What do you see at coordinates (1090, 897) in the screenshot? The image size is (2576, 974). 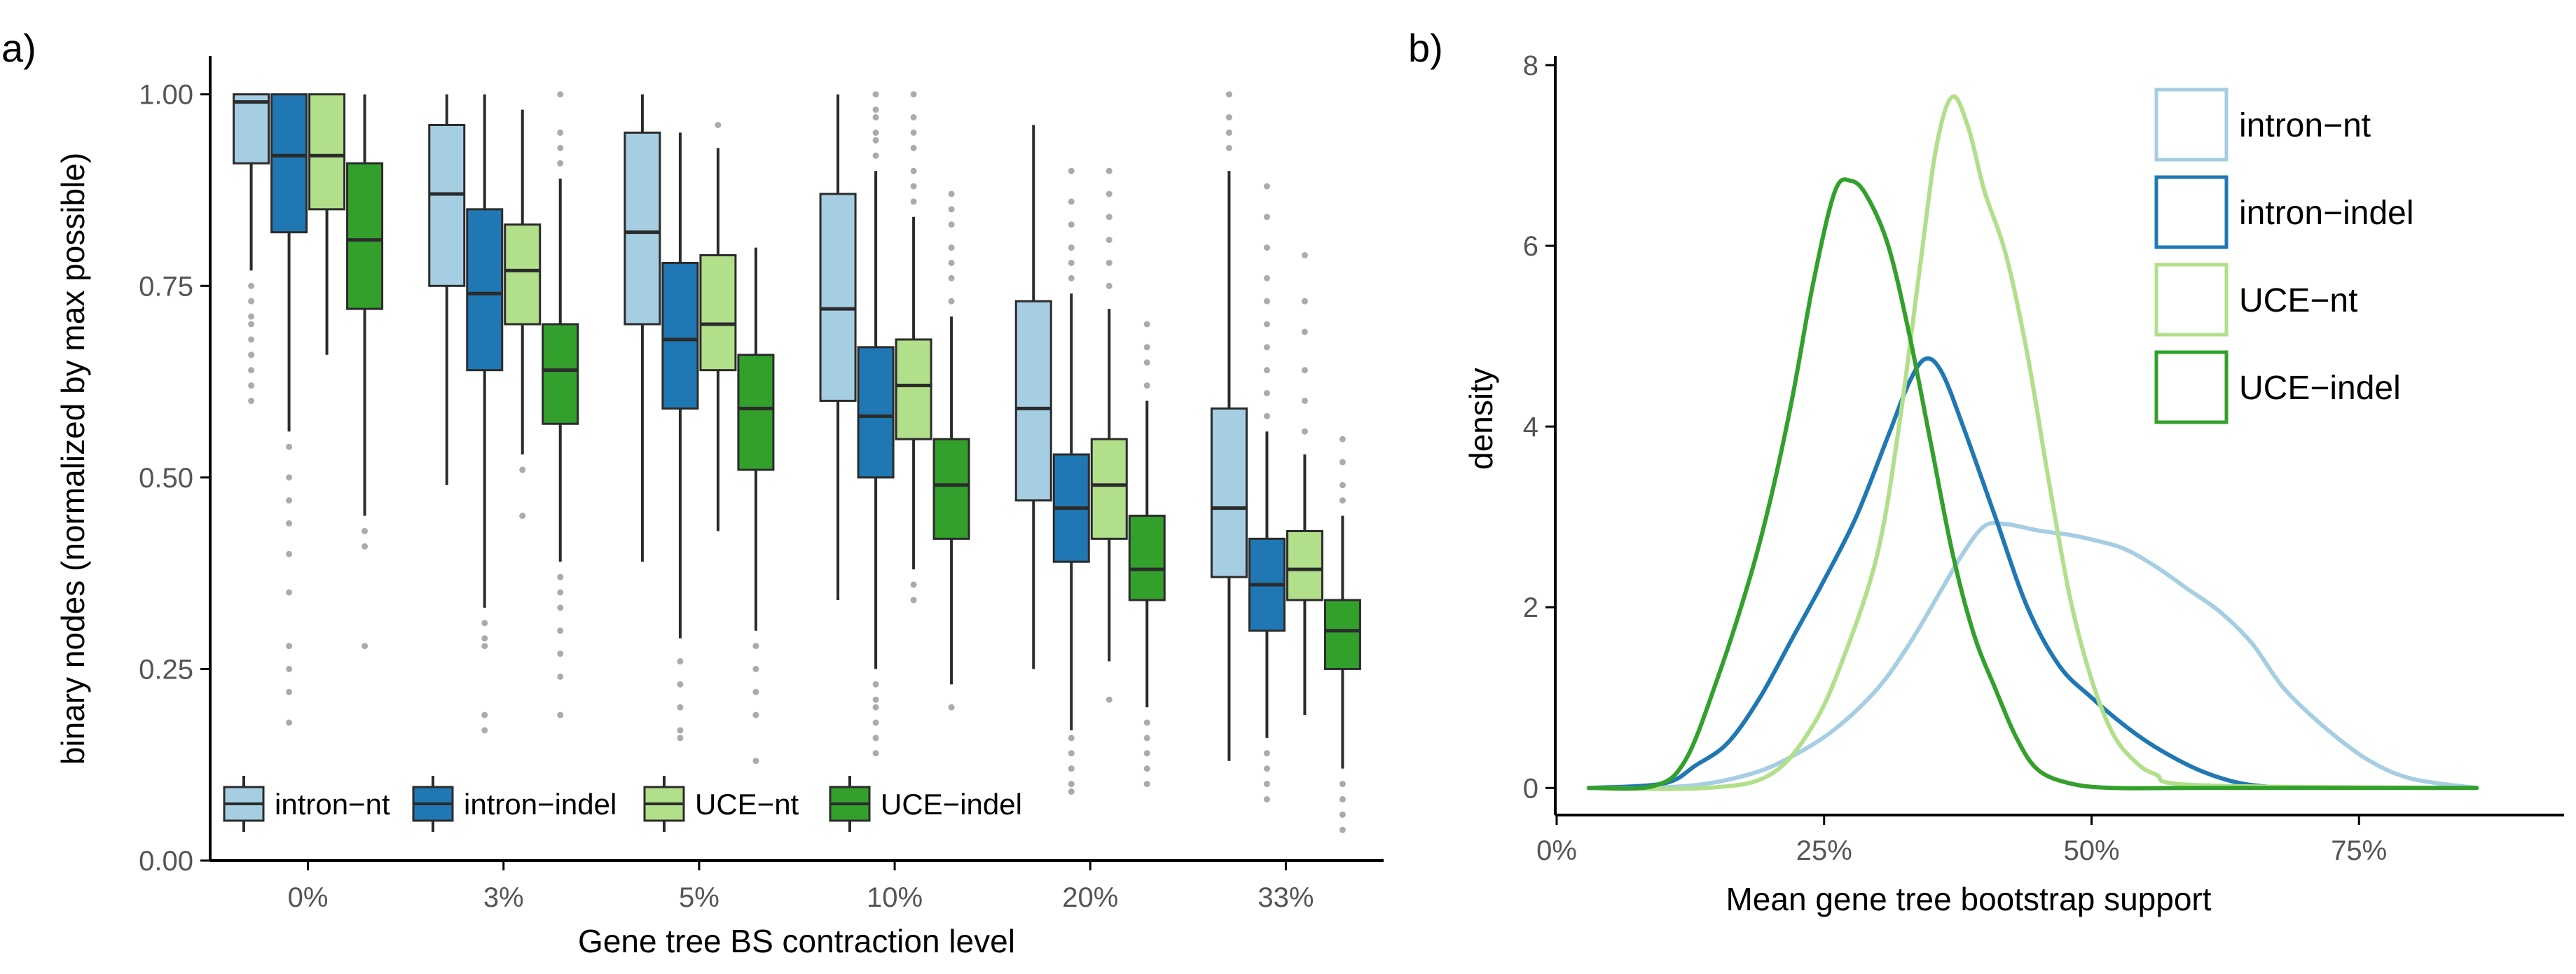 I see `x-tick-label: 20%` at bounding box center [1090, 897].